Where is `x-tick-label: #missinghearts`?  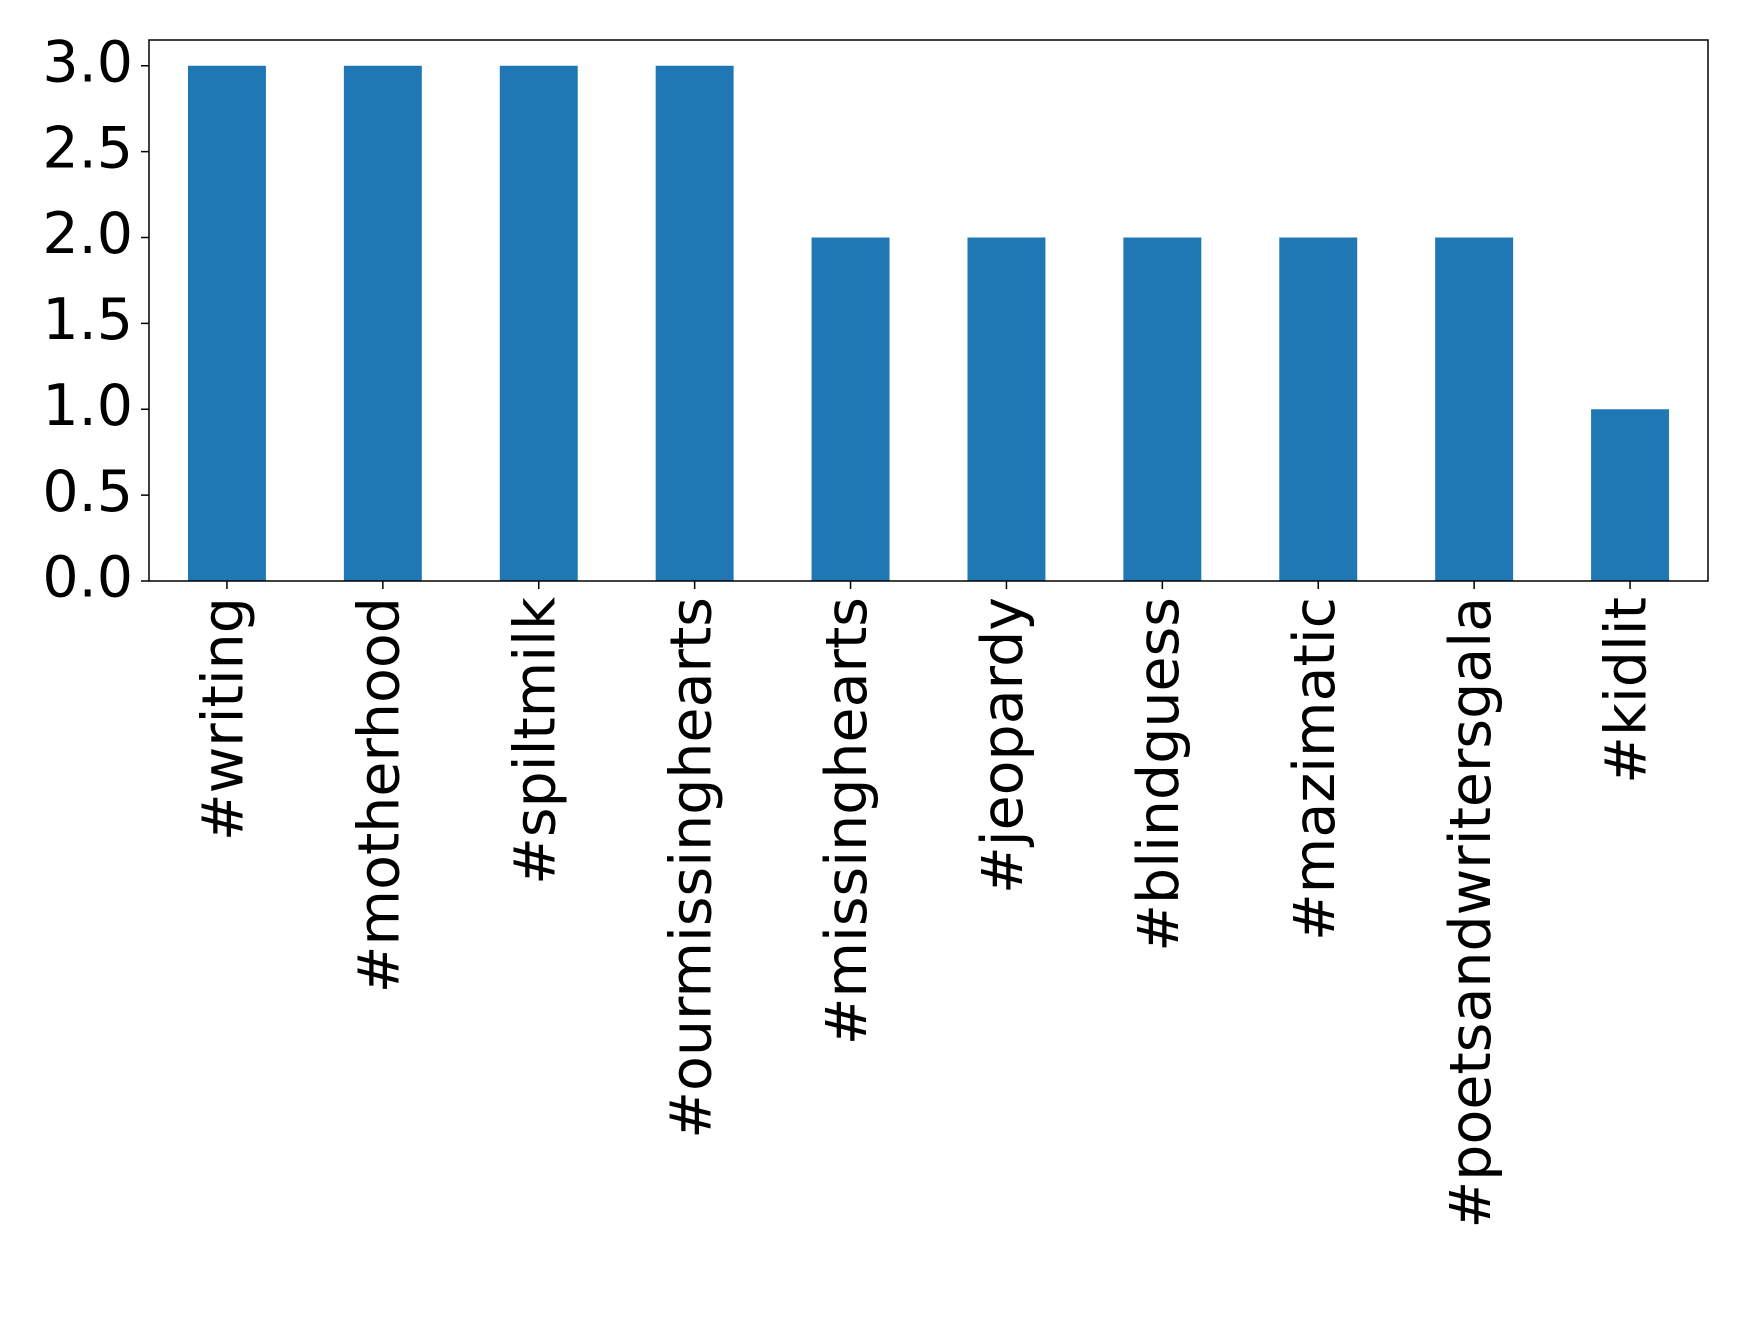
x-tick-label: #missinghearts is located at coordinates (847, 821).